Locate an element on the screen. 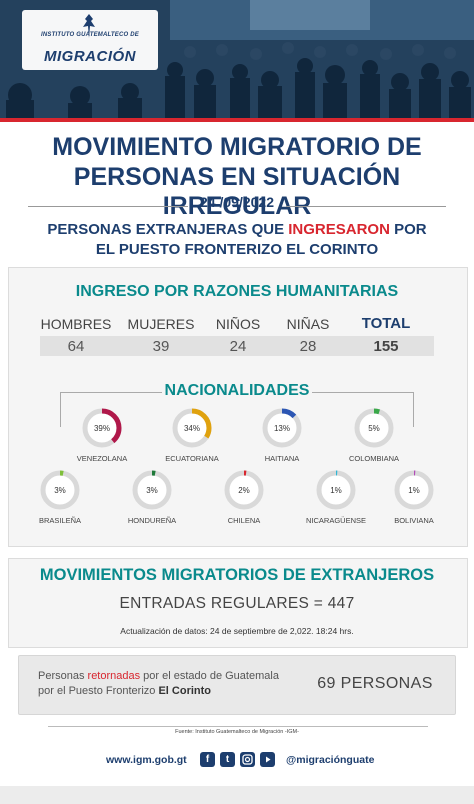 Image resolution: width=474 pixels, height=804 pixels. nationality-label: VENEZOLANA is located at coordinates (102, 458).